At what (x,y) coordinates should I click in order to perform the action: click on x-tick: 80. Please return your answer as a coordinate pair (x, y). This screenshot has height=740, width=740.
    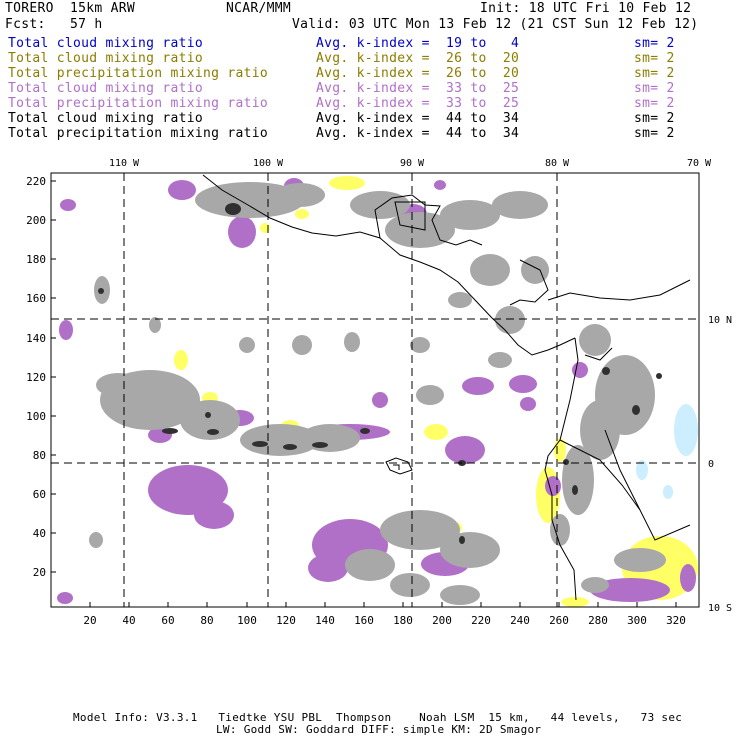
    Looking at the image, I should click on (206, 620).